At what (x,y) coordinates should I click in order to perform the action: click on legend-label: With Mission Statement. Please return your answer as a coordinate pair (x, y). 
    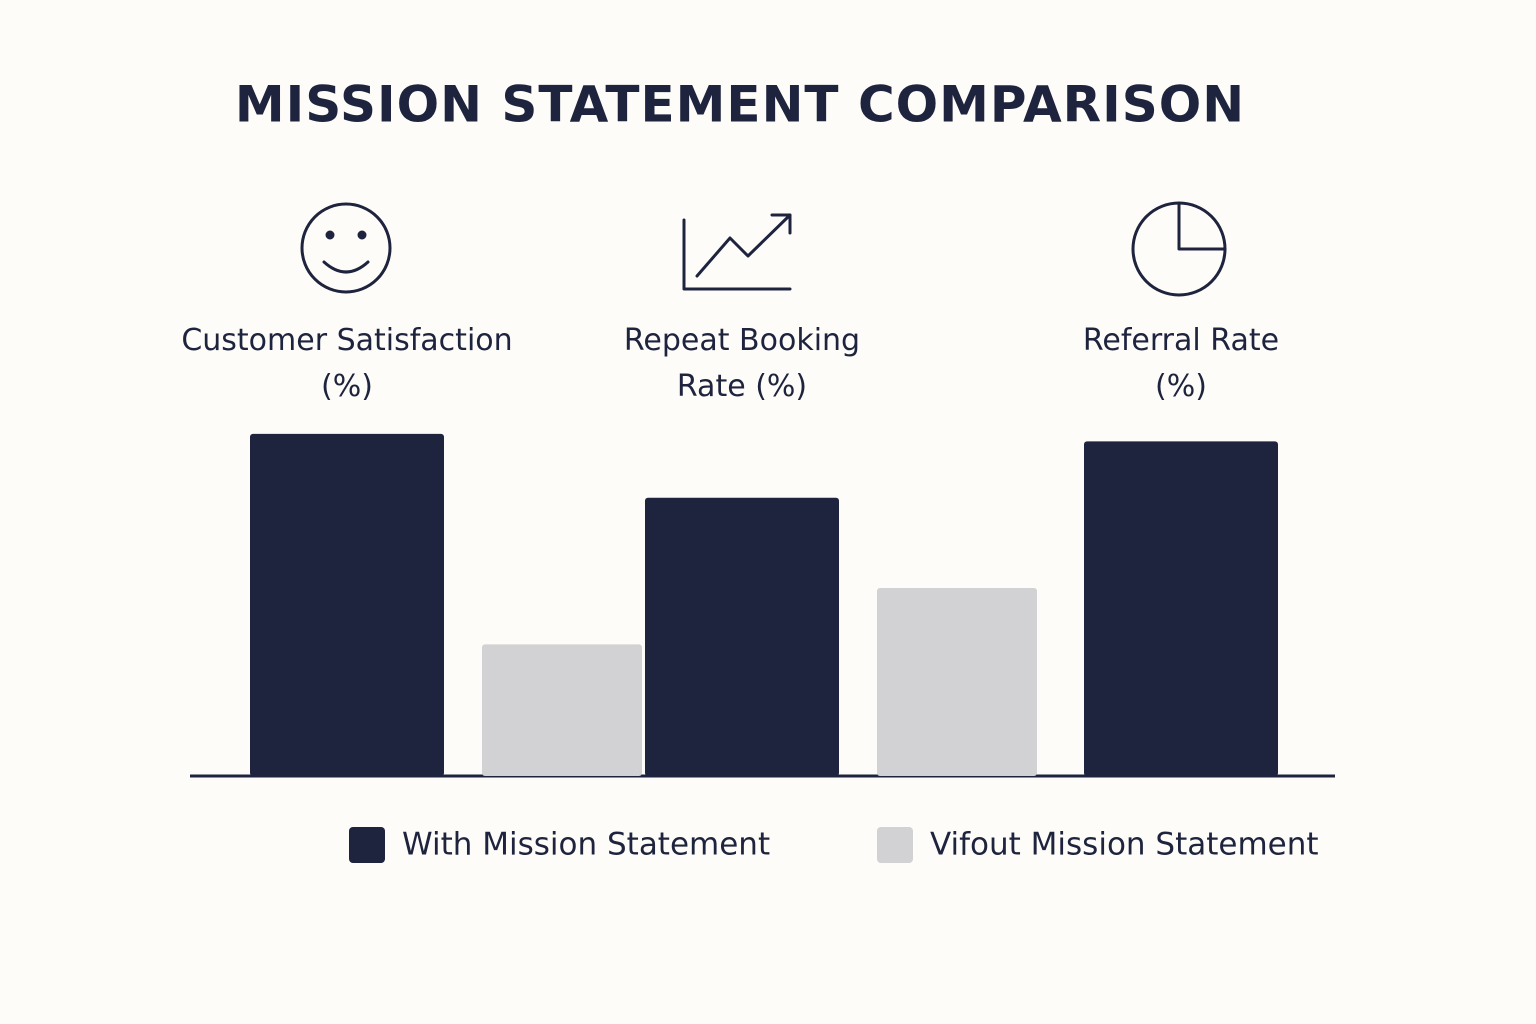
    Looking at the image, I should click on (586, 845).